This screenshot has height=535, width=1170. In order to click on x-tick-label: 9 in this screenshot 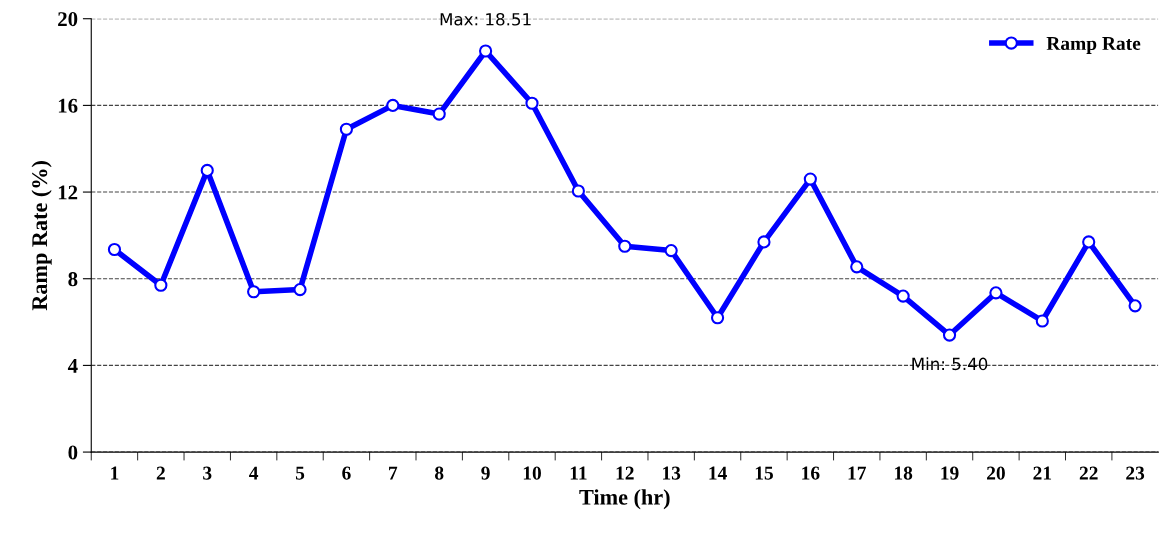, I will do `click(485, 473)`.